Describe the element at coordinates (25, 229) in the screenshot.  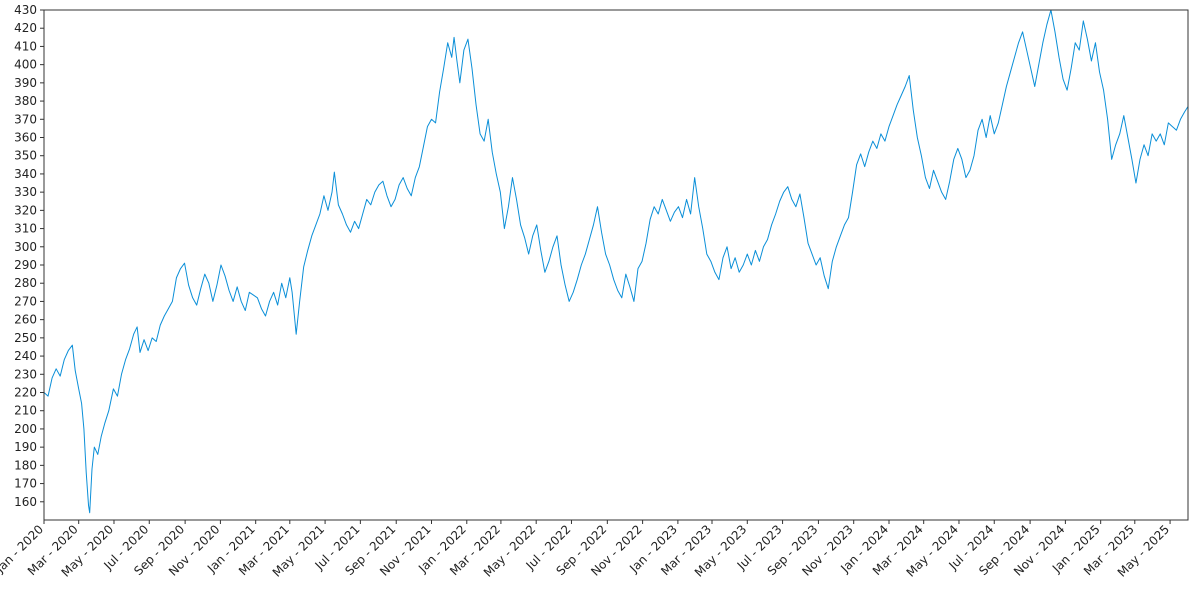
I see `y-tick-label: 310` at that location.